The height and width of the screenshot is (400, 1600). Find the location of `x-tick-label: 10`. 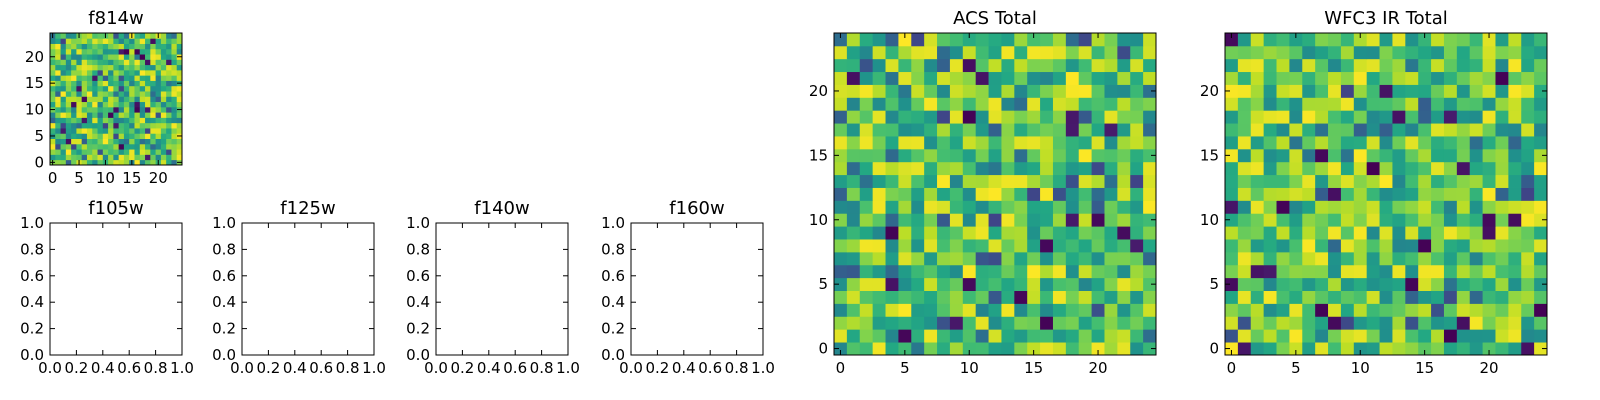

x-tick-label: 10 is located at coordinates (105, 178).